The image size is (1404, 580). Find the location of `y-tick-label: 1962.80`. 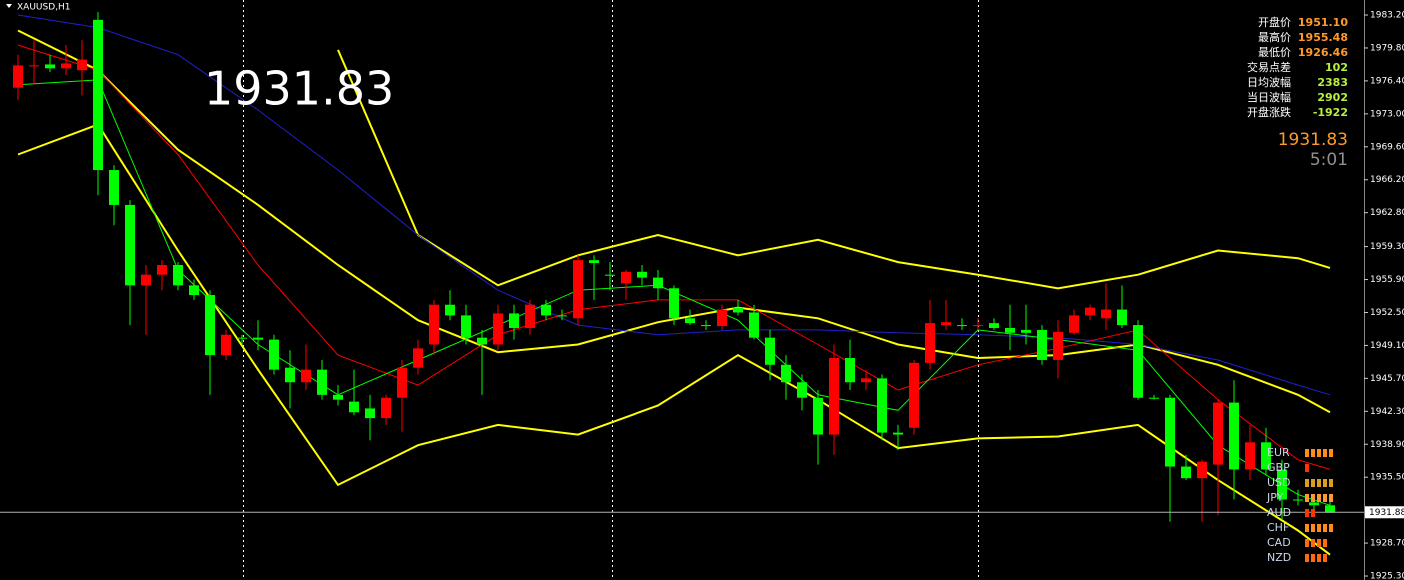

y-tick-label: 1962.80 is located at coordinates (1387, 213).